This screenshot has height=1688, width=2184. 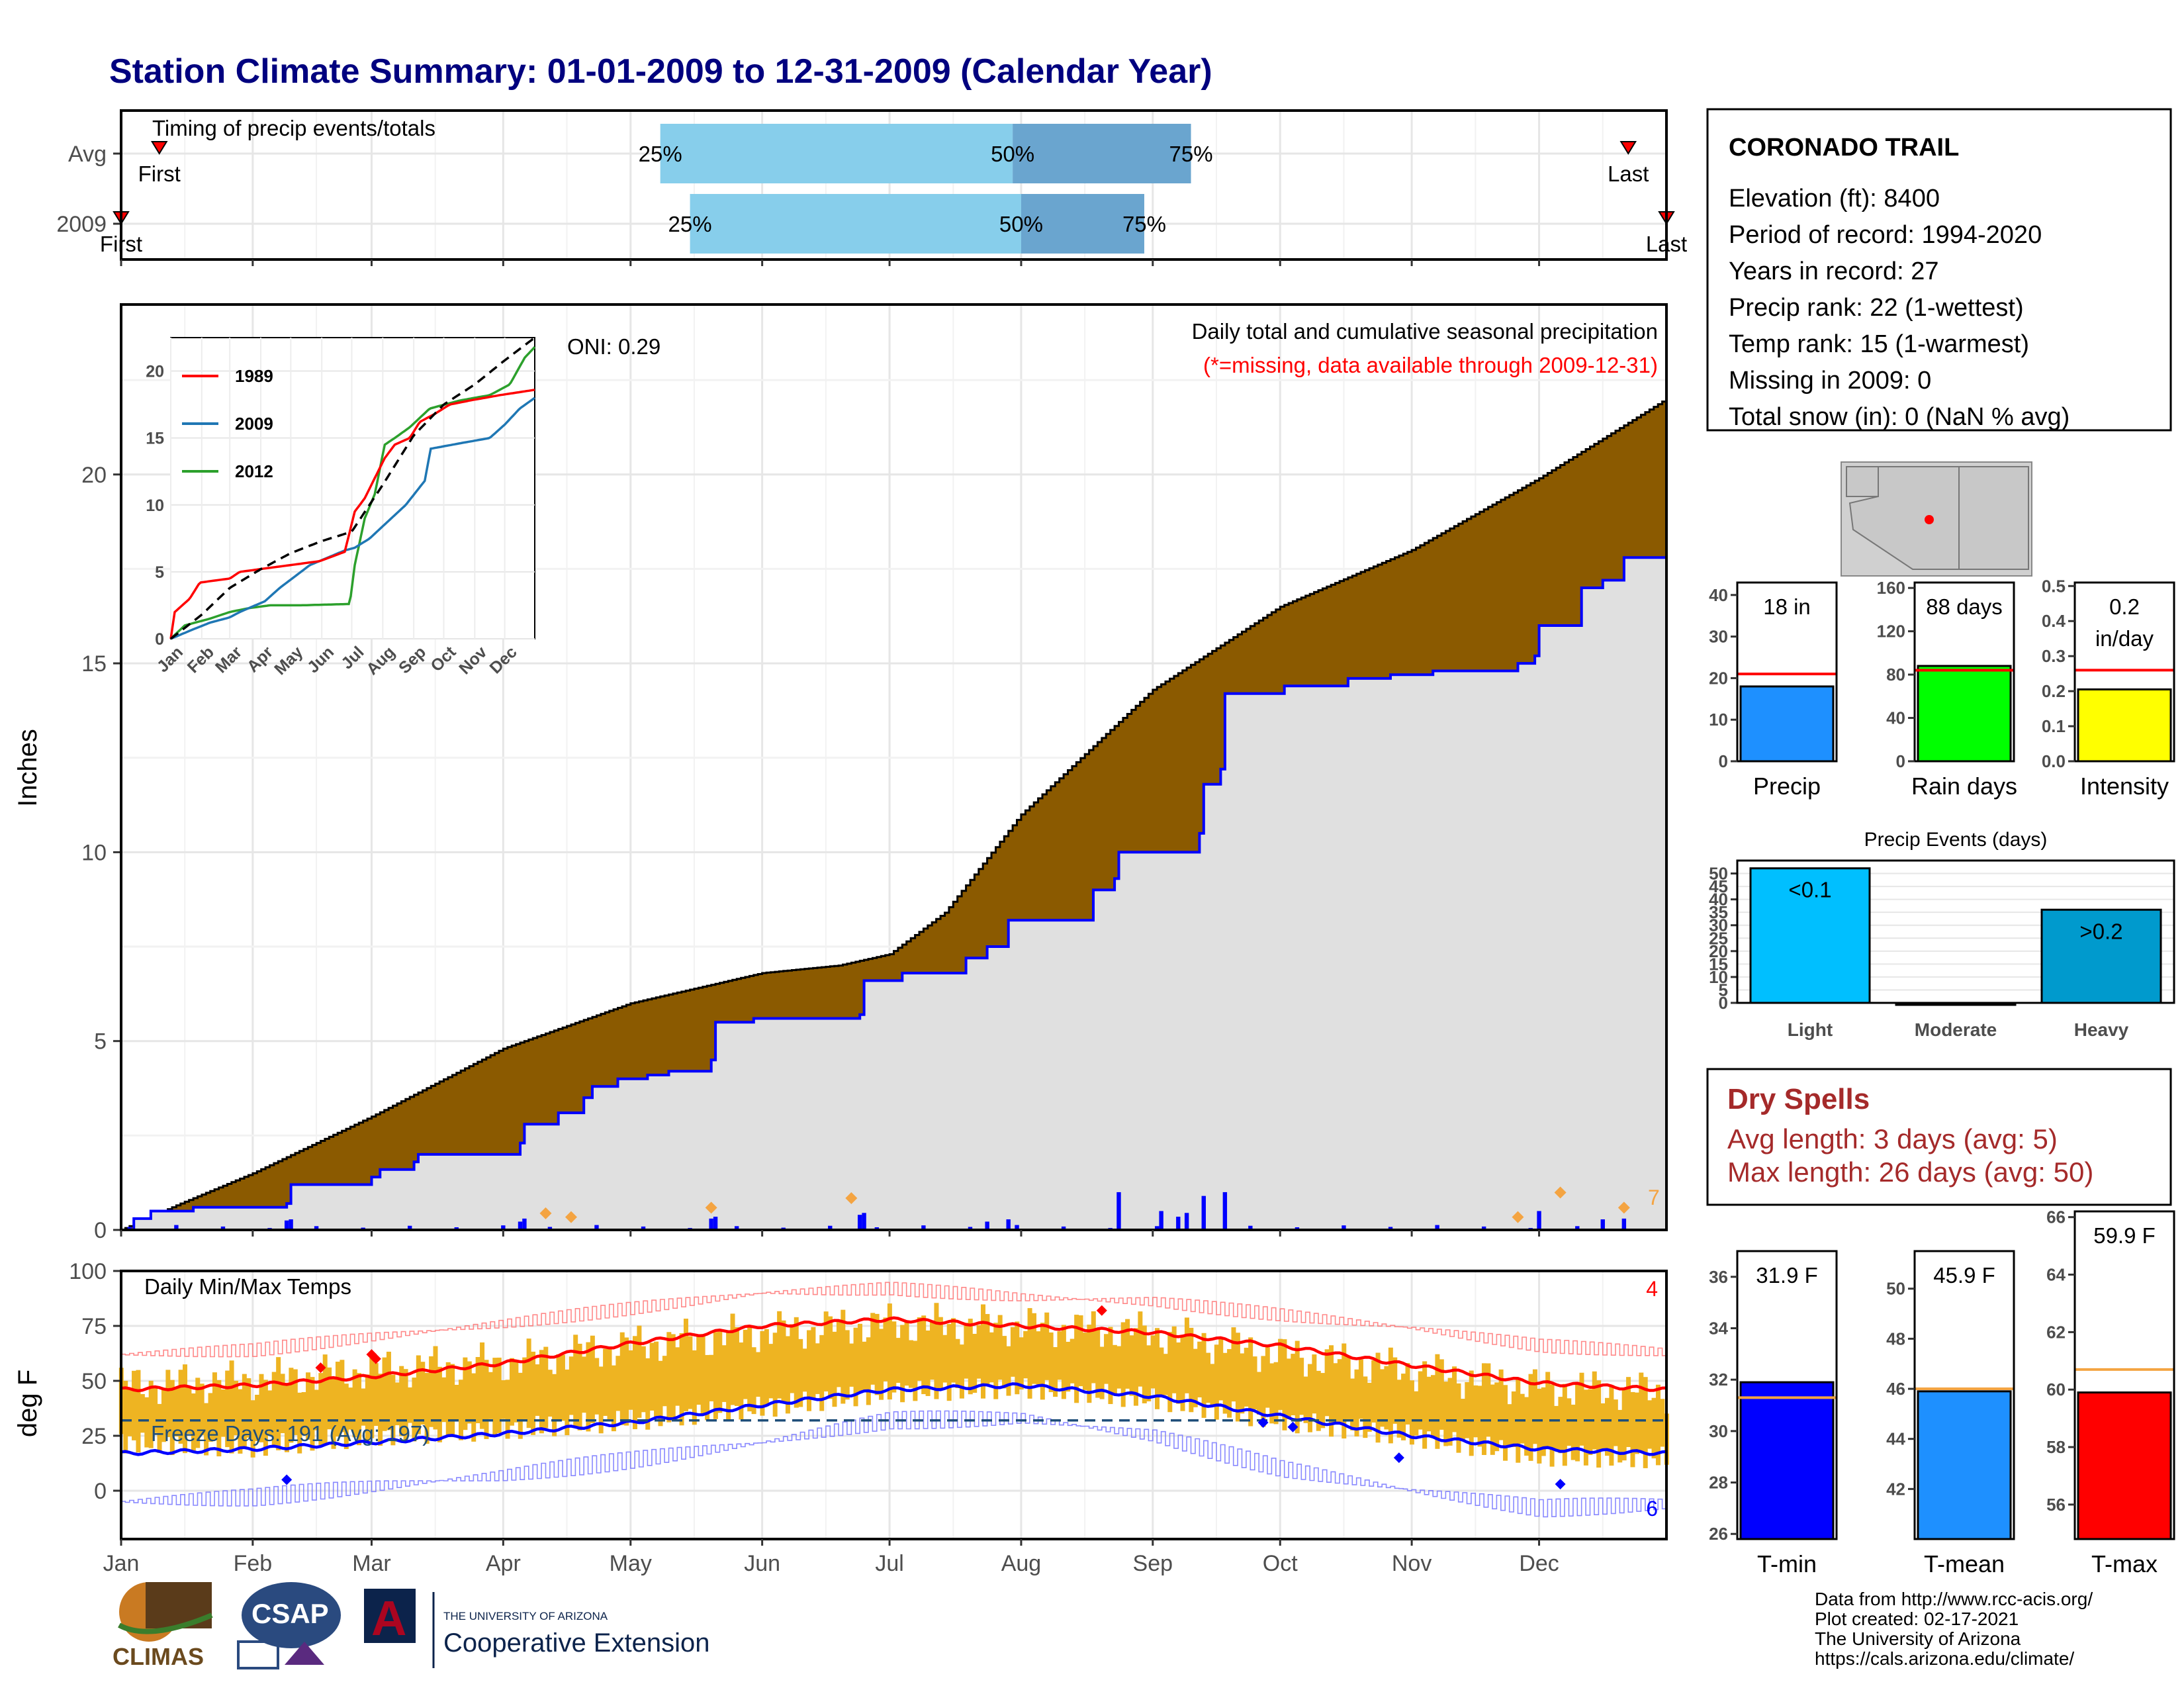 I want to click on series-line-2009, so click(x=353, y=518).